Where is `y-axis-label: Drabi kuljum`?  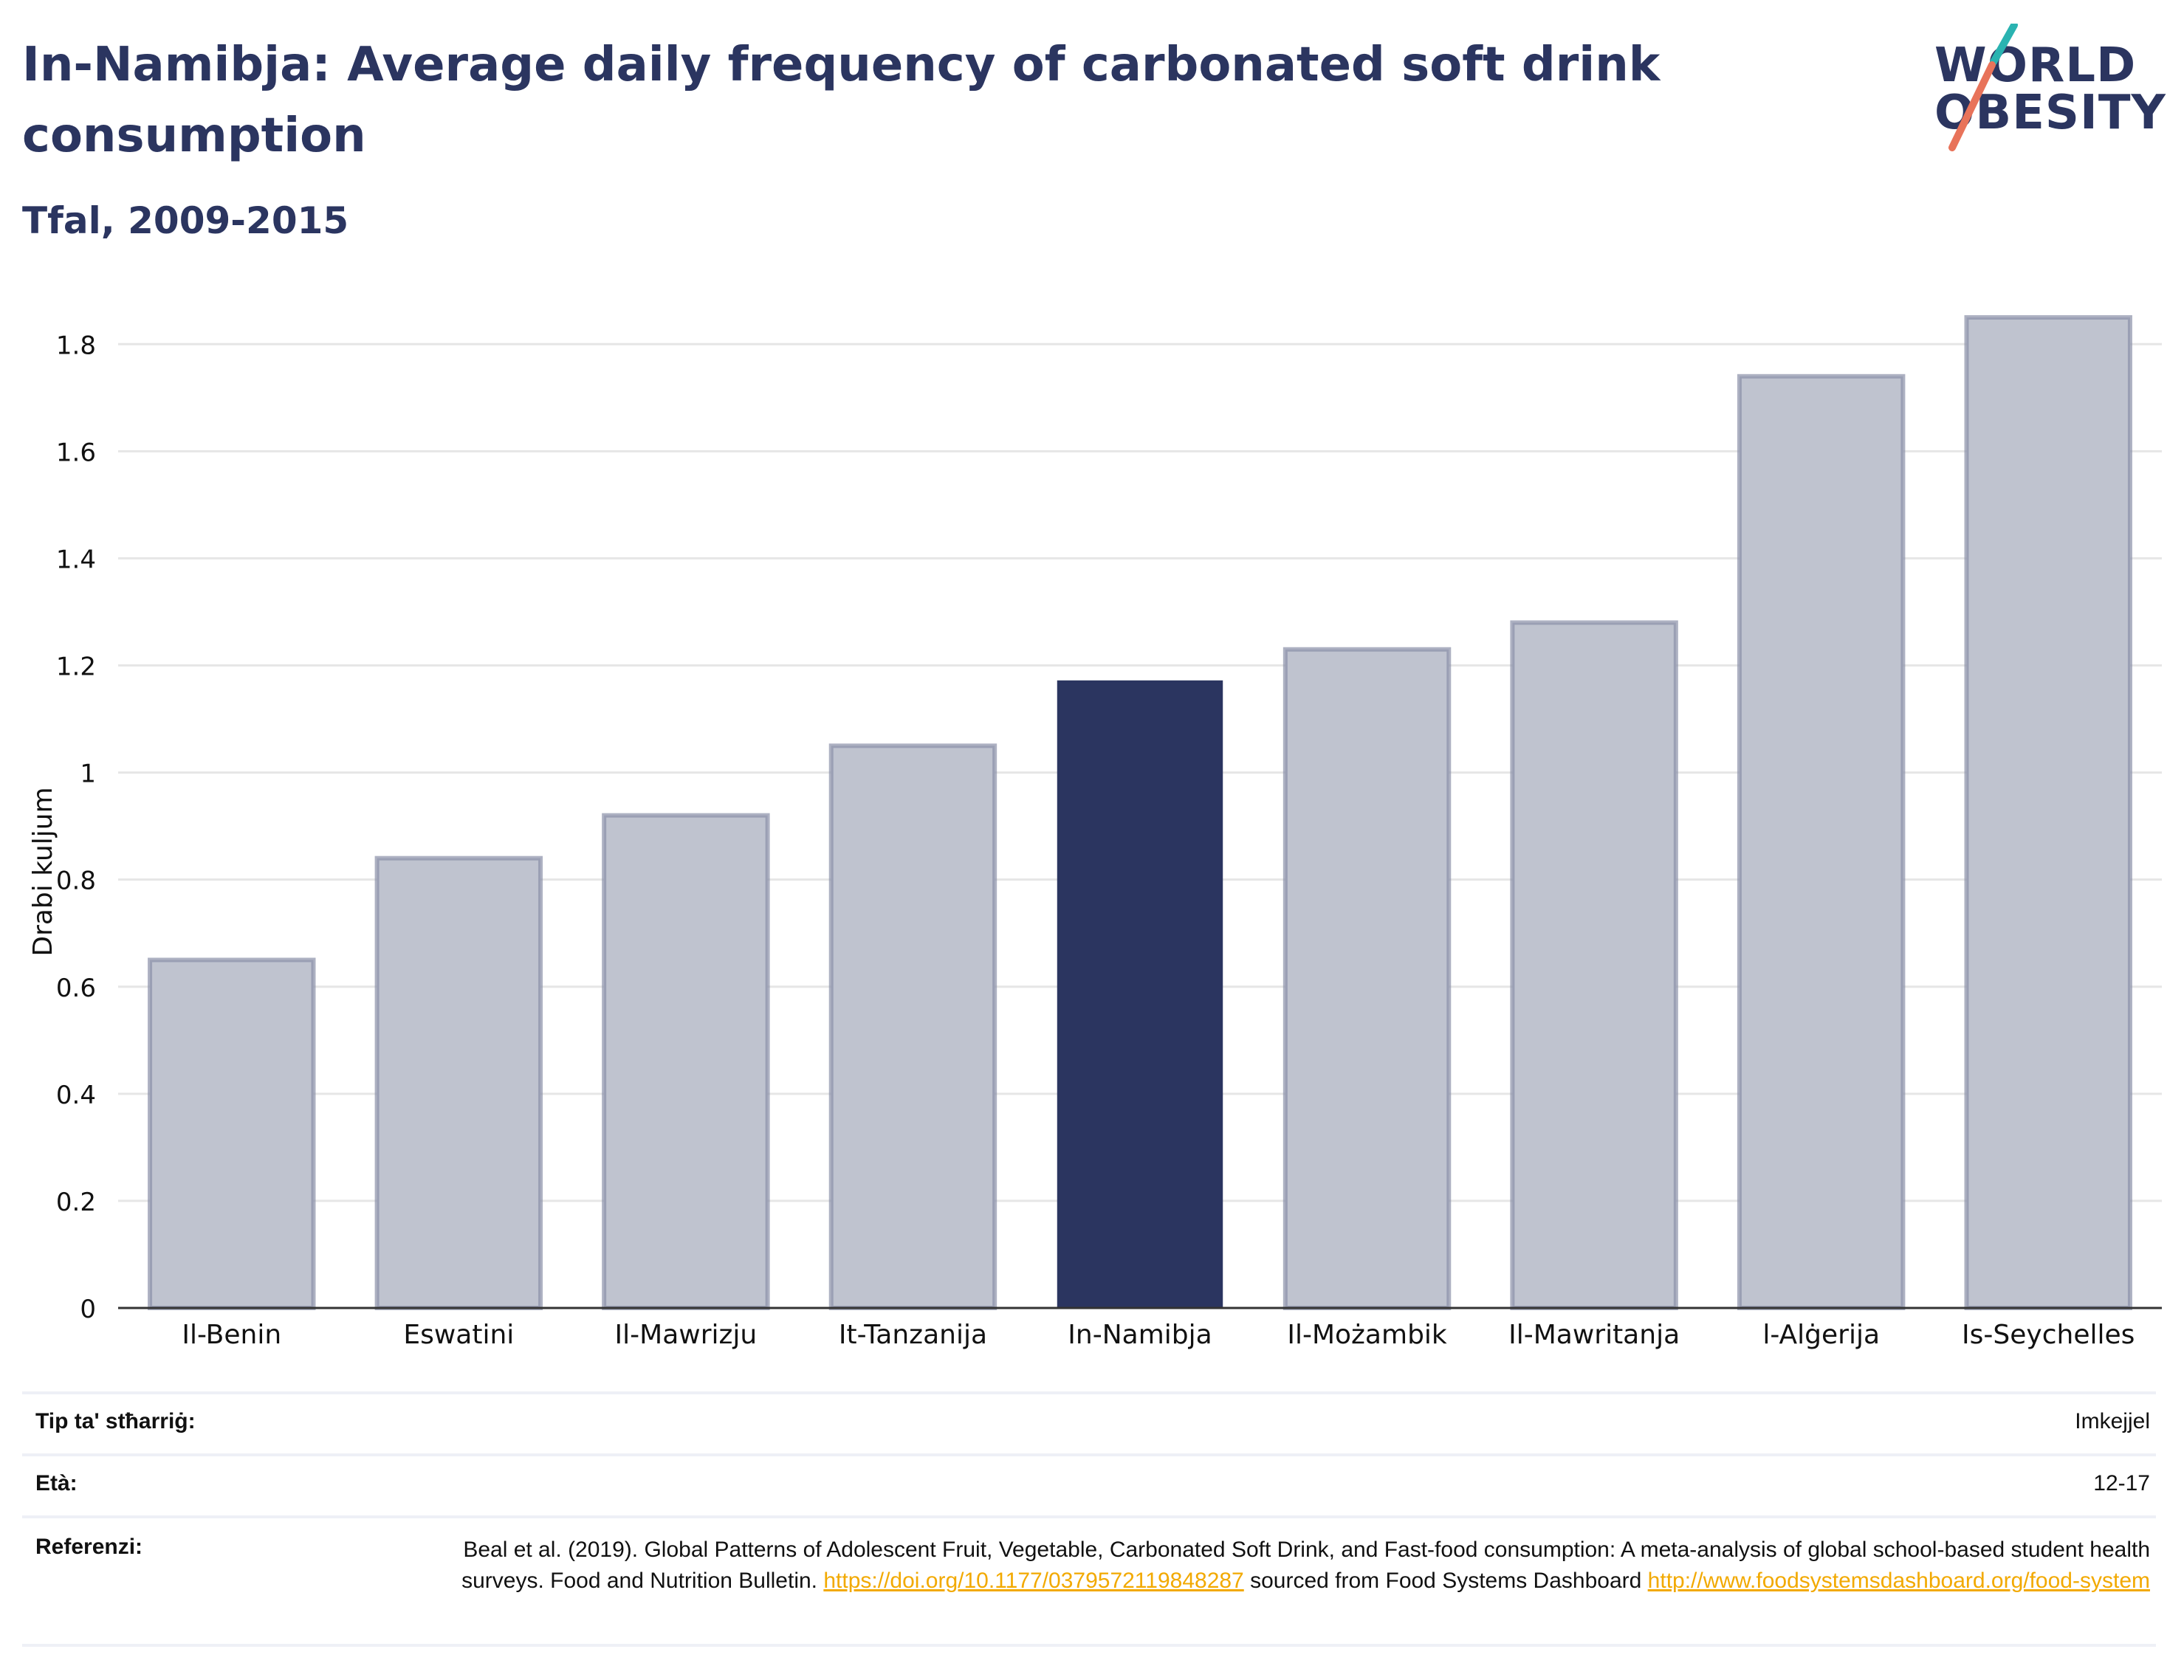
y-axis-label: Drabi kuljum is located at coordinates (43, 871).